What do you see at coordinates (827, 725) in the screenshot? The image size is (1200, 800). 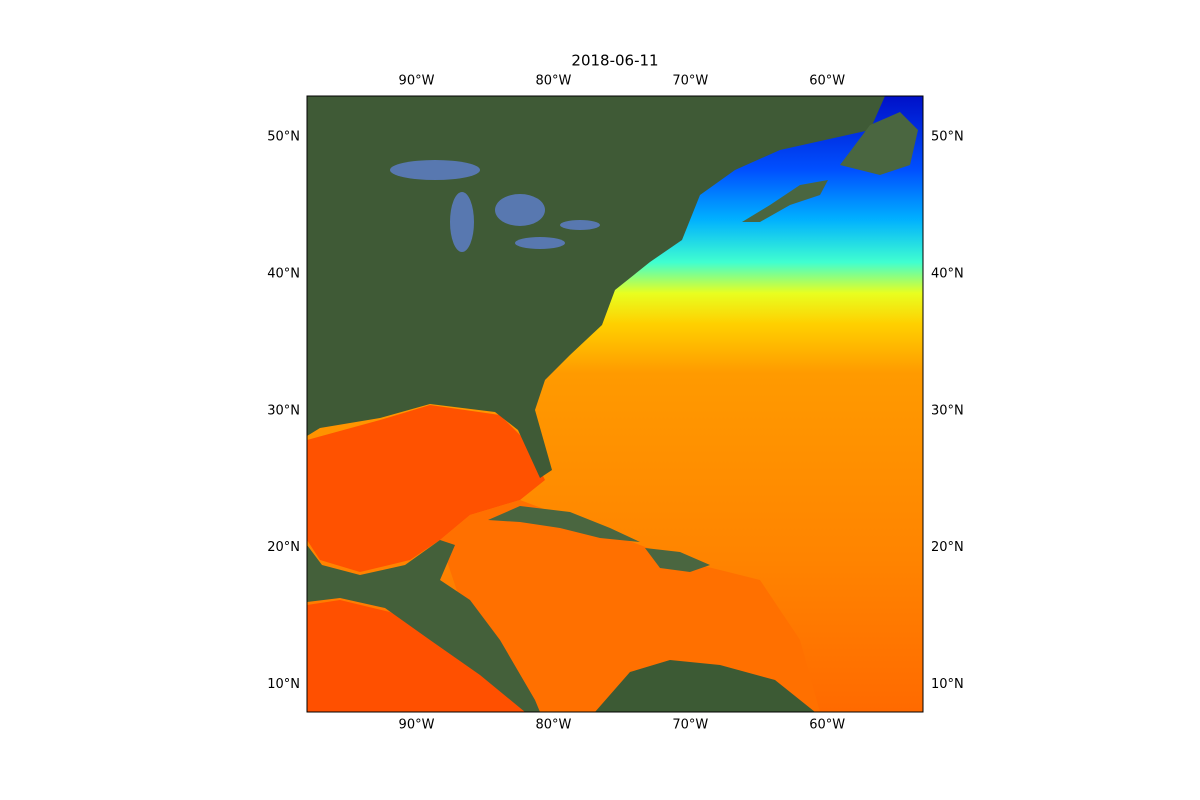 I see `x-tick-label-bottom: 60°W` at bounding box center [827, 725].